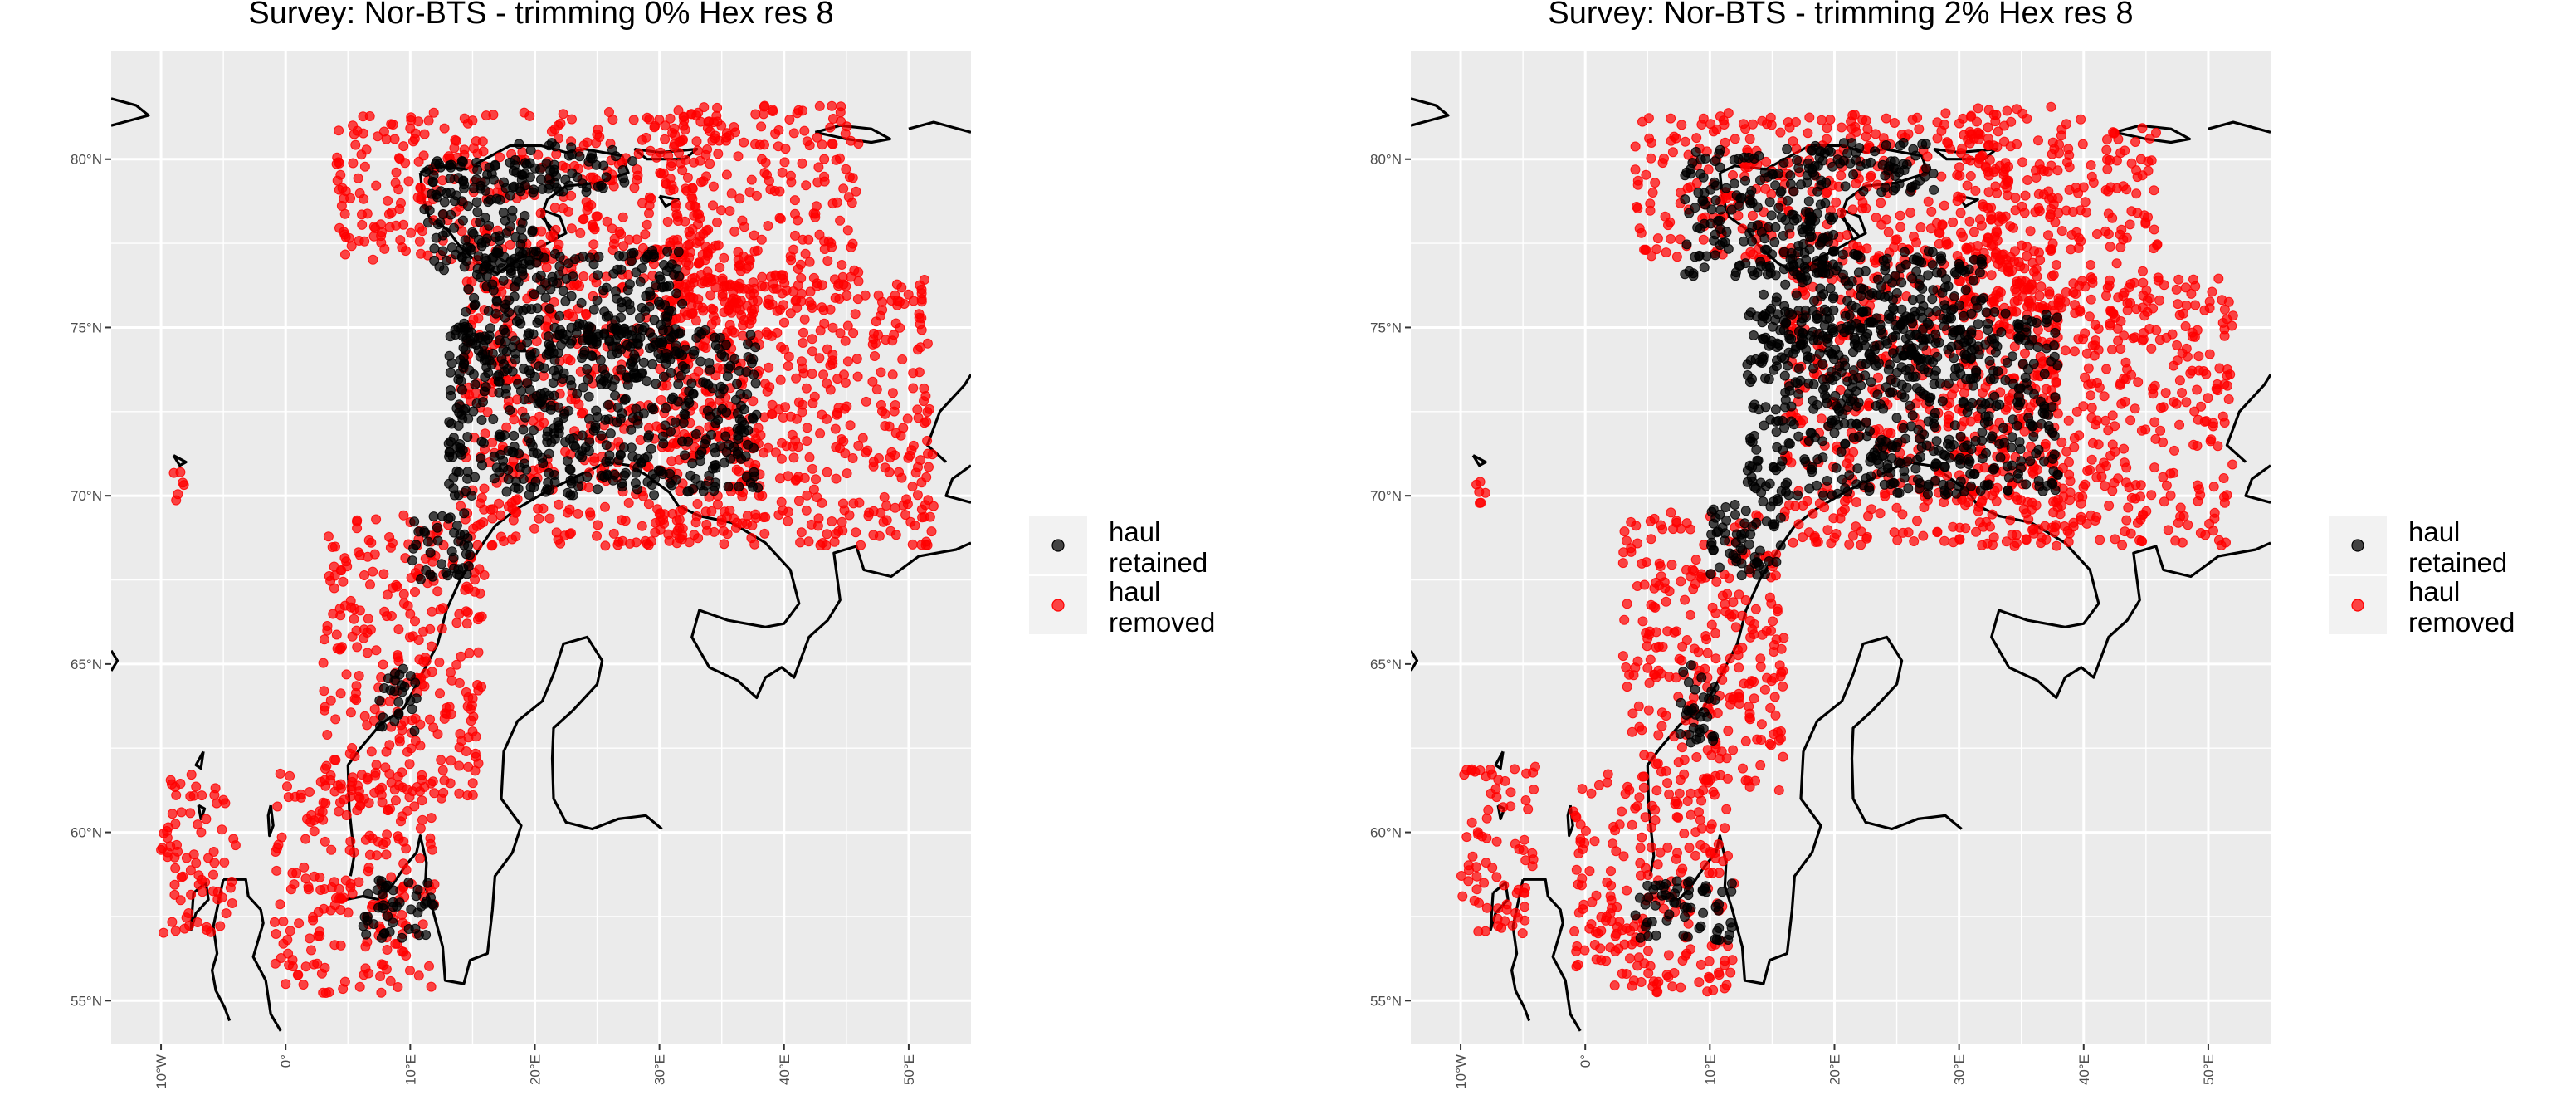 The image size is (2576, 1100). Describe the element at coordinates (909, 1070) in the screenshot. I see `x-tick-label: 50°E` at that location.